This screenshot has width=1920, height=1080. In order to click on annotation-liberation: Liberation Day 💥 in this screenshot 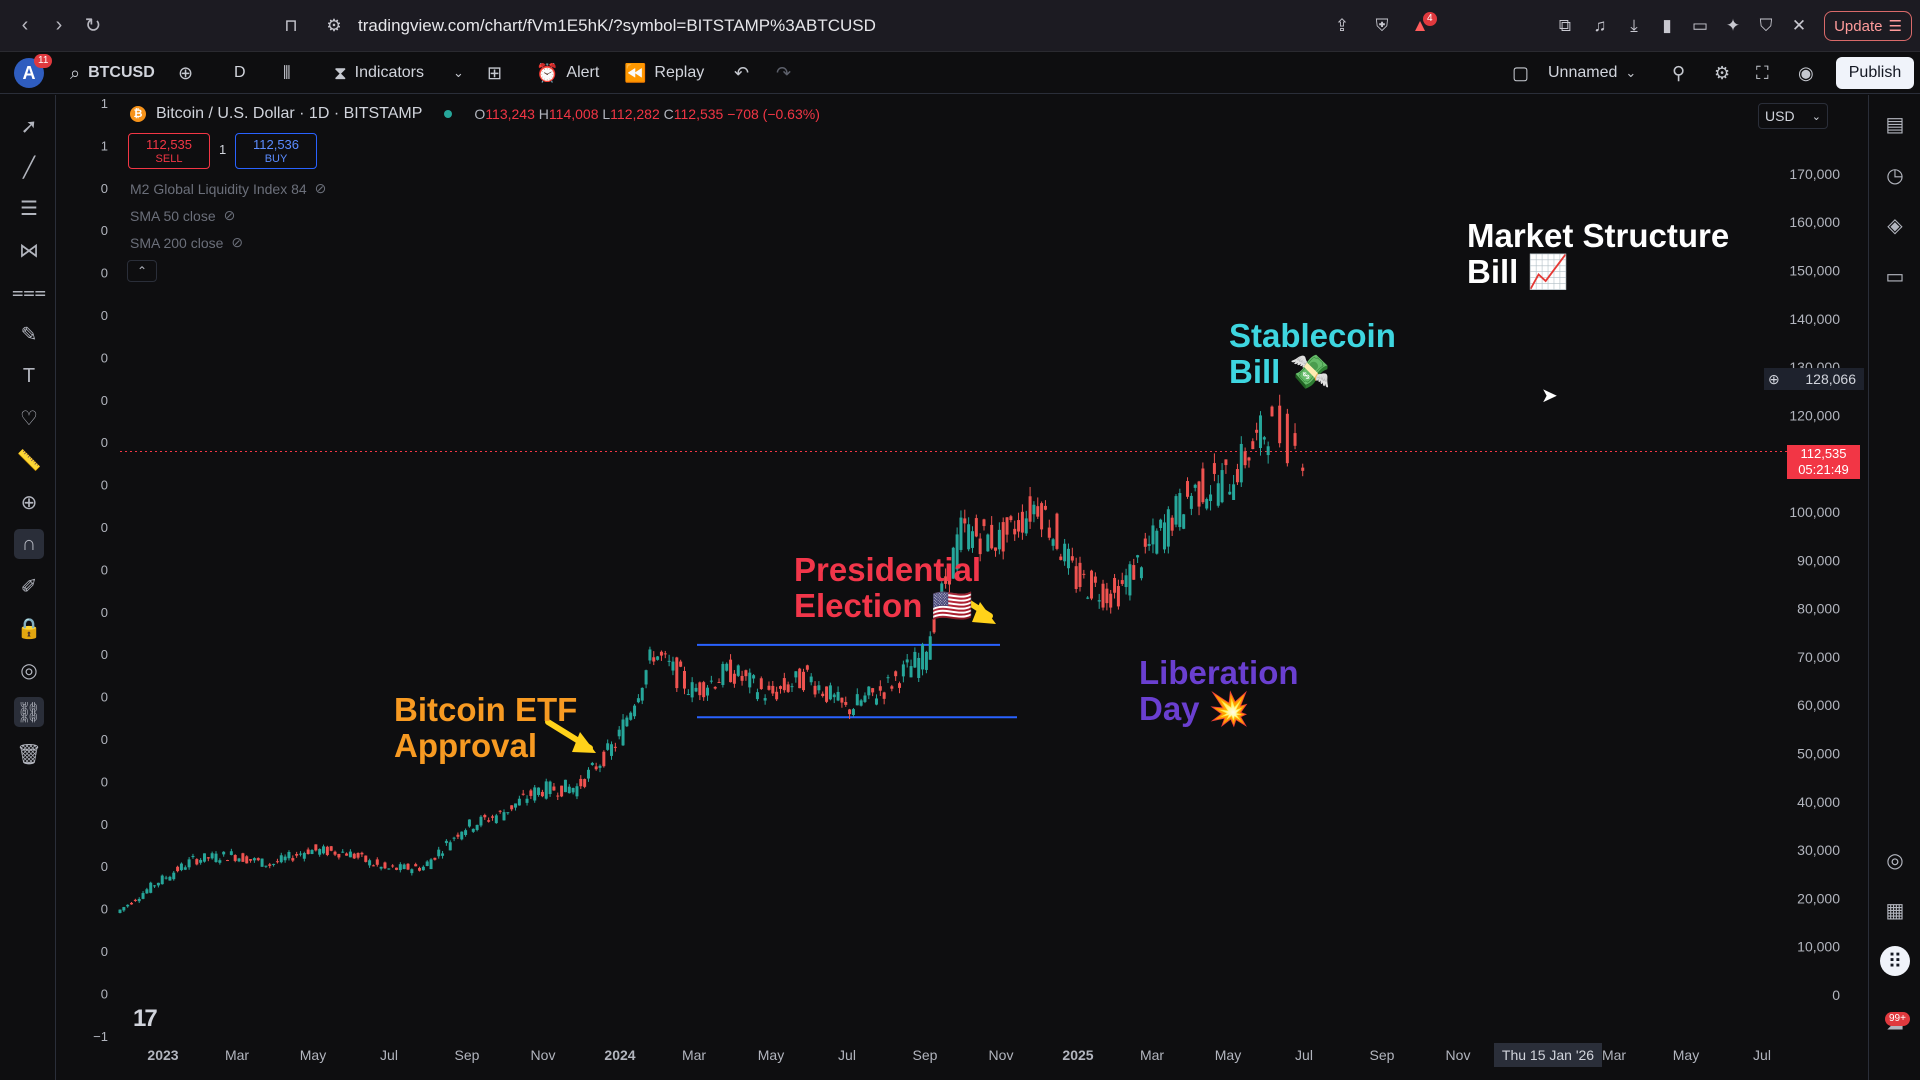, I will do `click(1219, 691)`.